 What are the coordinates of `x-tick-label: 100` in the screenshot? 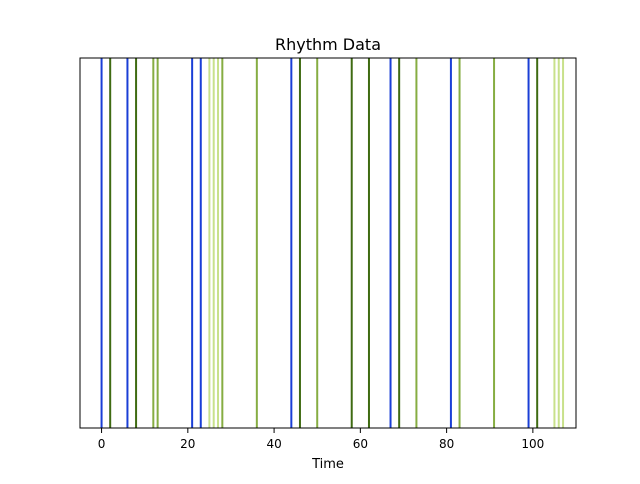 It's located at (532, 444).